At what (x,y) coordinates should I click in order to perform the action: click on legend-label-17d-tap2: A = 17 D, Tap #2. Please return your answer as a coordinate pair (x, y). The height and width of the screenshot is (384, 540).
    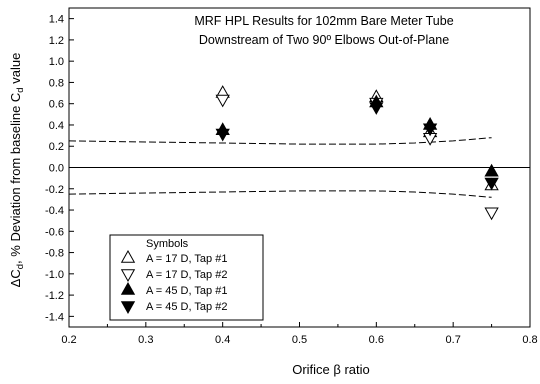
    Looking at the image, I should click on (186, 275).